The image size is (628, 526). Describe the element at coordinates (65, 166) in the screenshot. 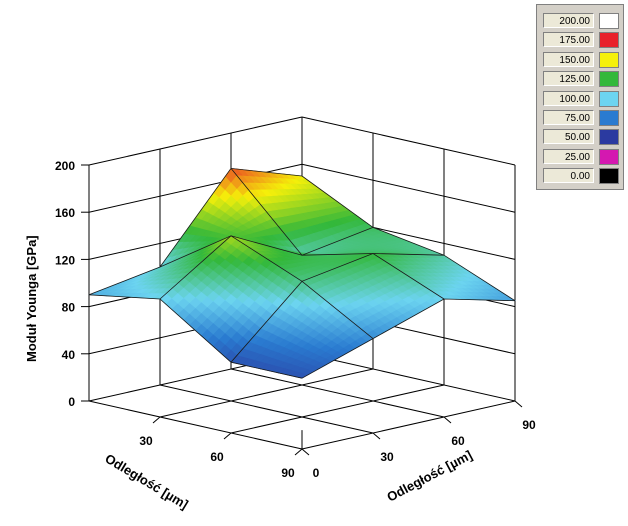

I see `z-tick-label: 200` at that location.